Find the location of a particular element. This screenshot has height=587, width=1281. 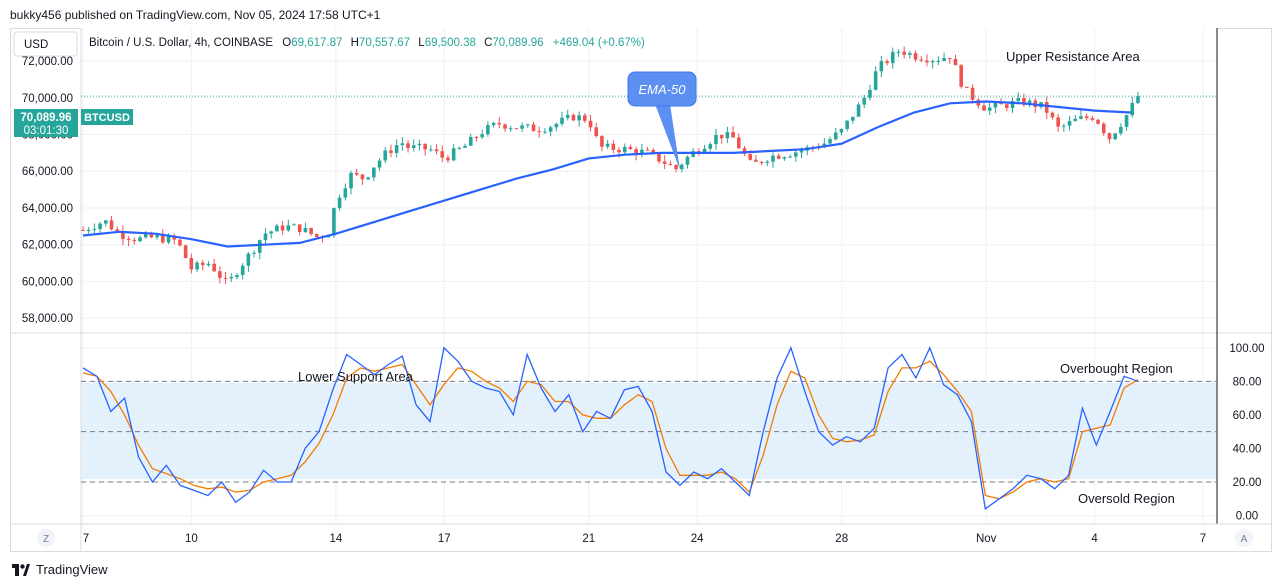

auto-label: A is located at coordinates (1244, 539).